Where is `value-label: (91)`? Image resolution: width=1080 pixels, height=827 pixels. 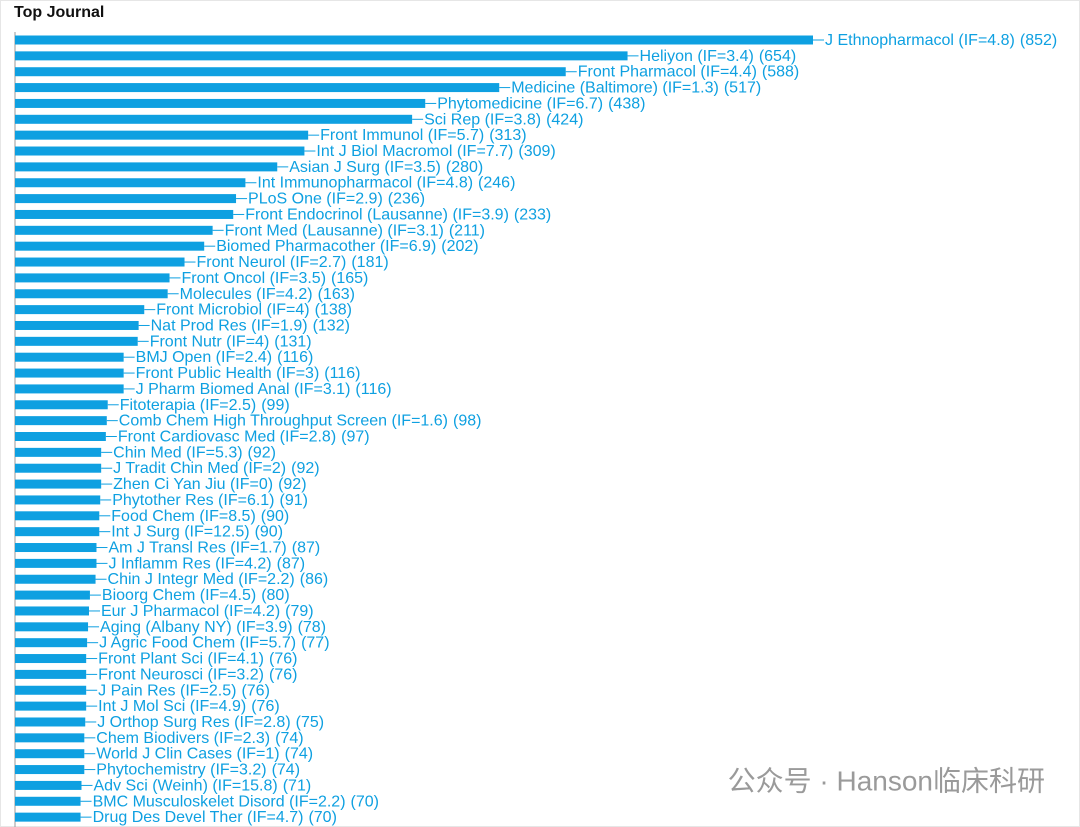 value-label: (91) is located at coordinates (294, 500).